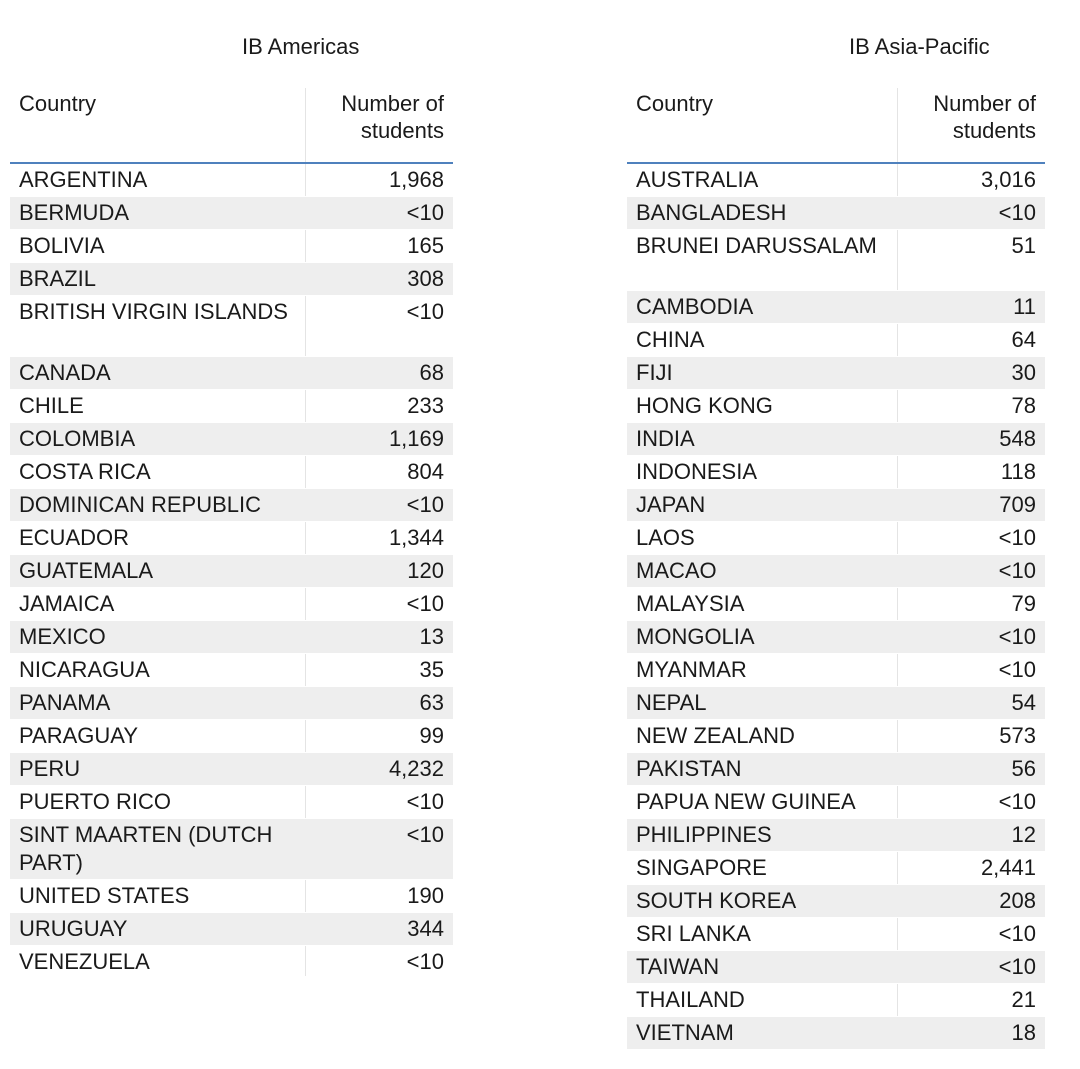 This screenshot has height=1069, width=1080. I want to click on country-cell: GUATEMALA, so click(157, 571).